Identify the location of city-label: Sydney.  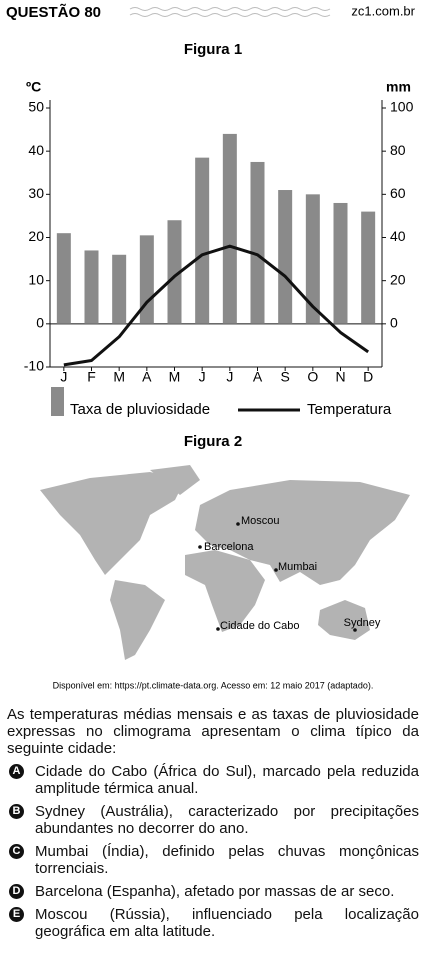
(362, 623).